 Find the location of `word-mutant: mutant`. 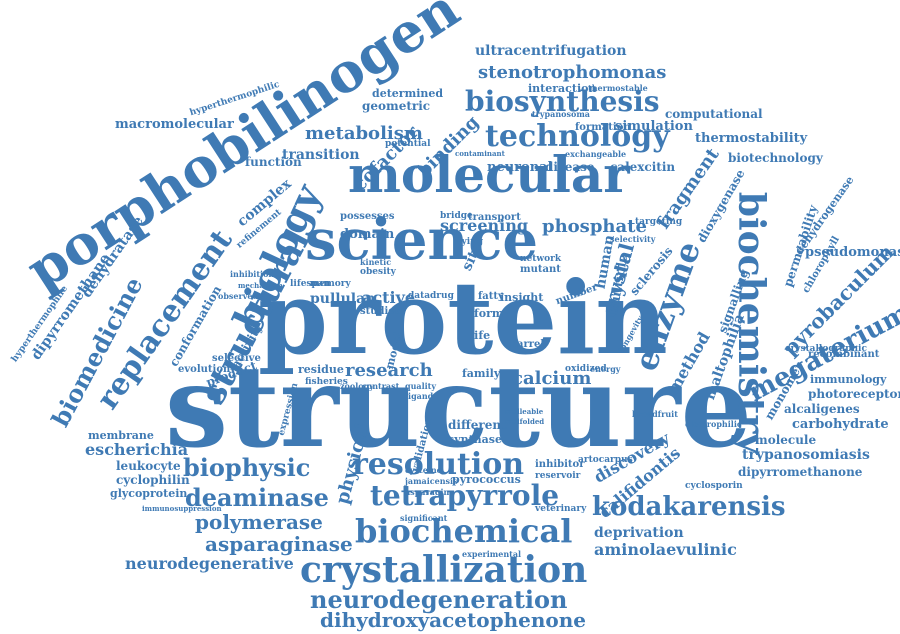

word-mutant: mutant is located at coordinates (540, 269).